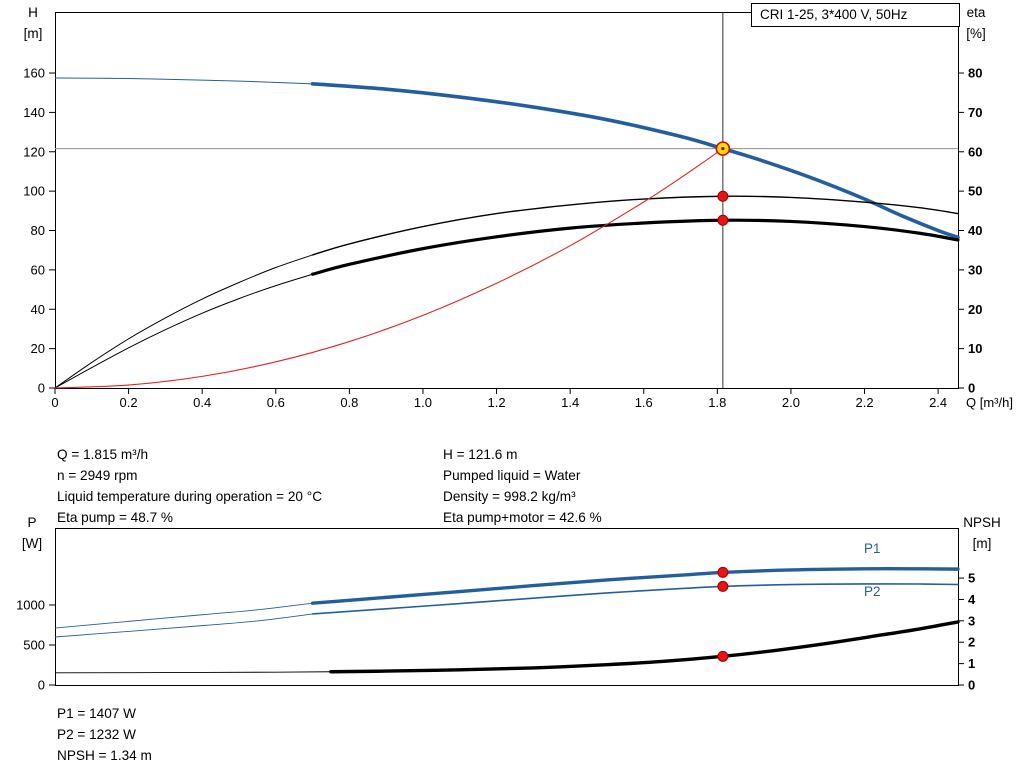  What do you see at coordinates (38, 230) in the screenshot?
I see `y-left-tick-label: 80` at bounding box center [38, 230].